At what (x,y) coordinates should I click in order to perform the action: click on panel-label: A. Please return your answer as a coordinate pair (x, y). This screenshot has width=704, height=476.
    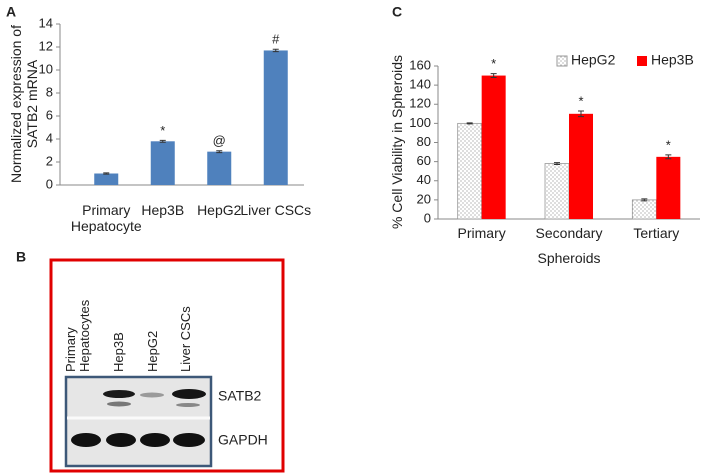
    Looking at the image, I should click on (11, 12).